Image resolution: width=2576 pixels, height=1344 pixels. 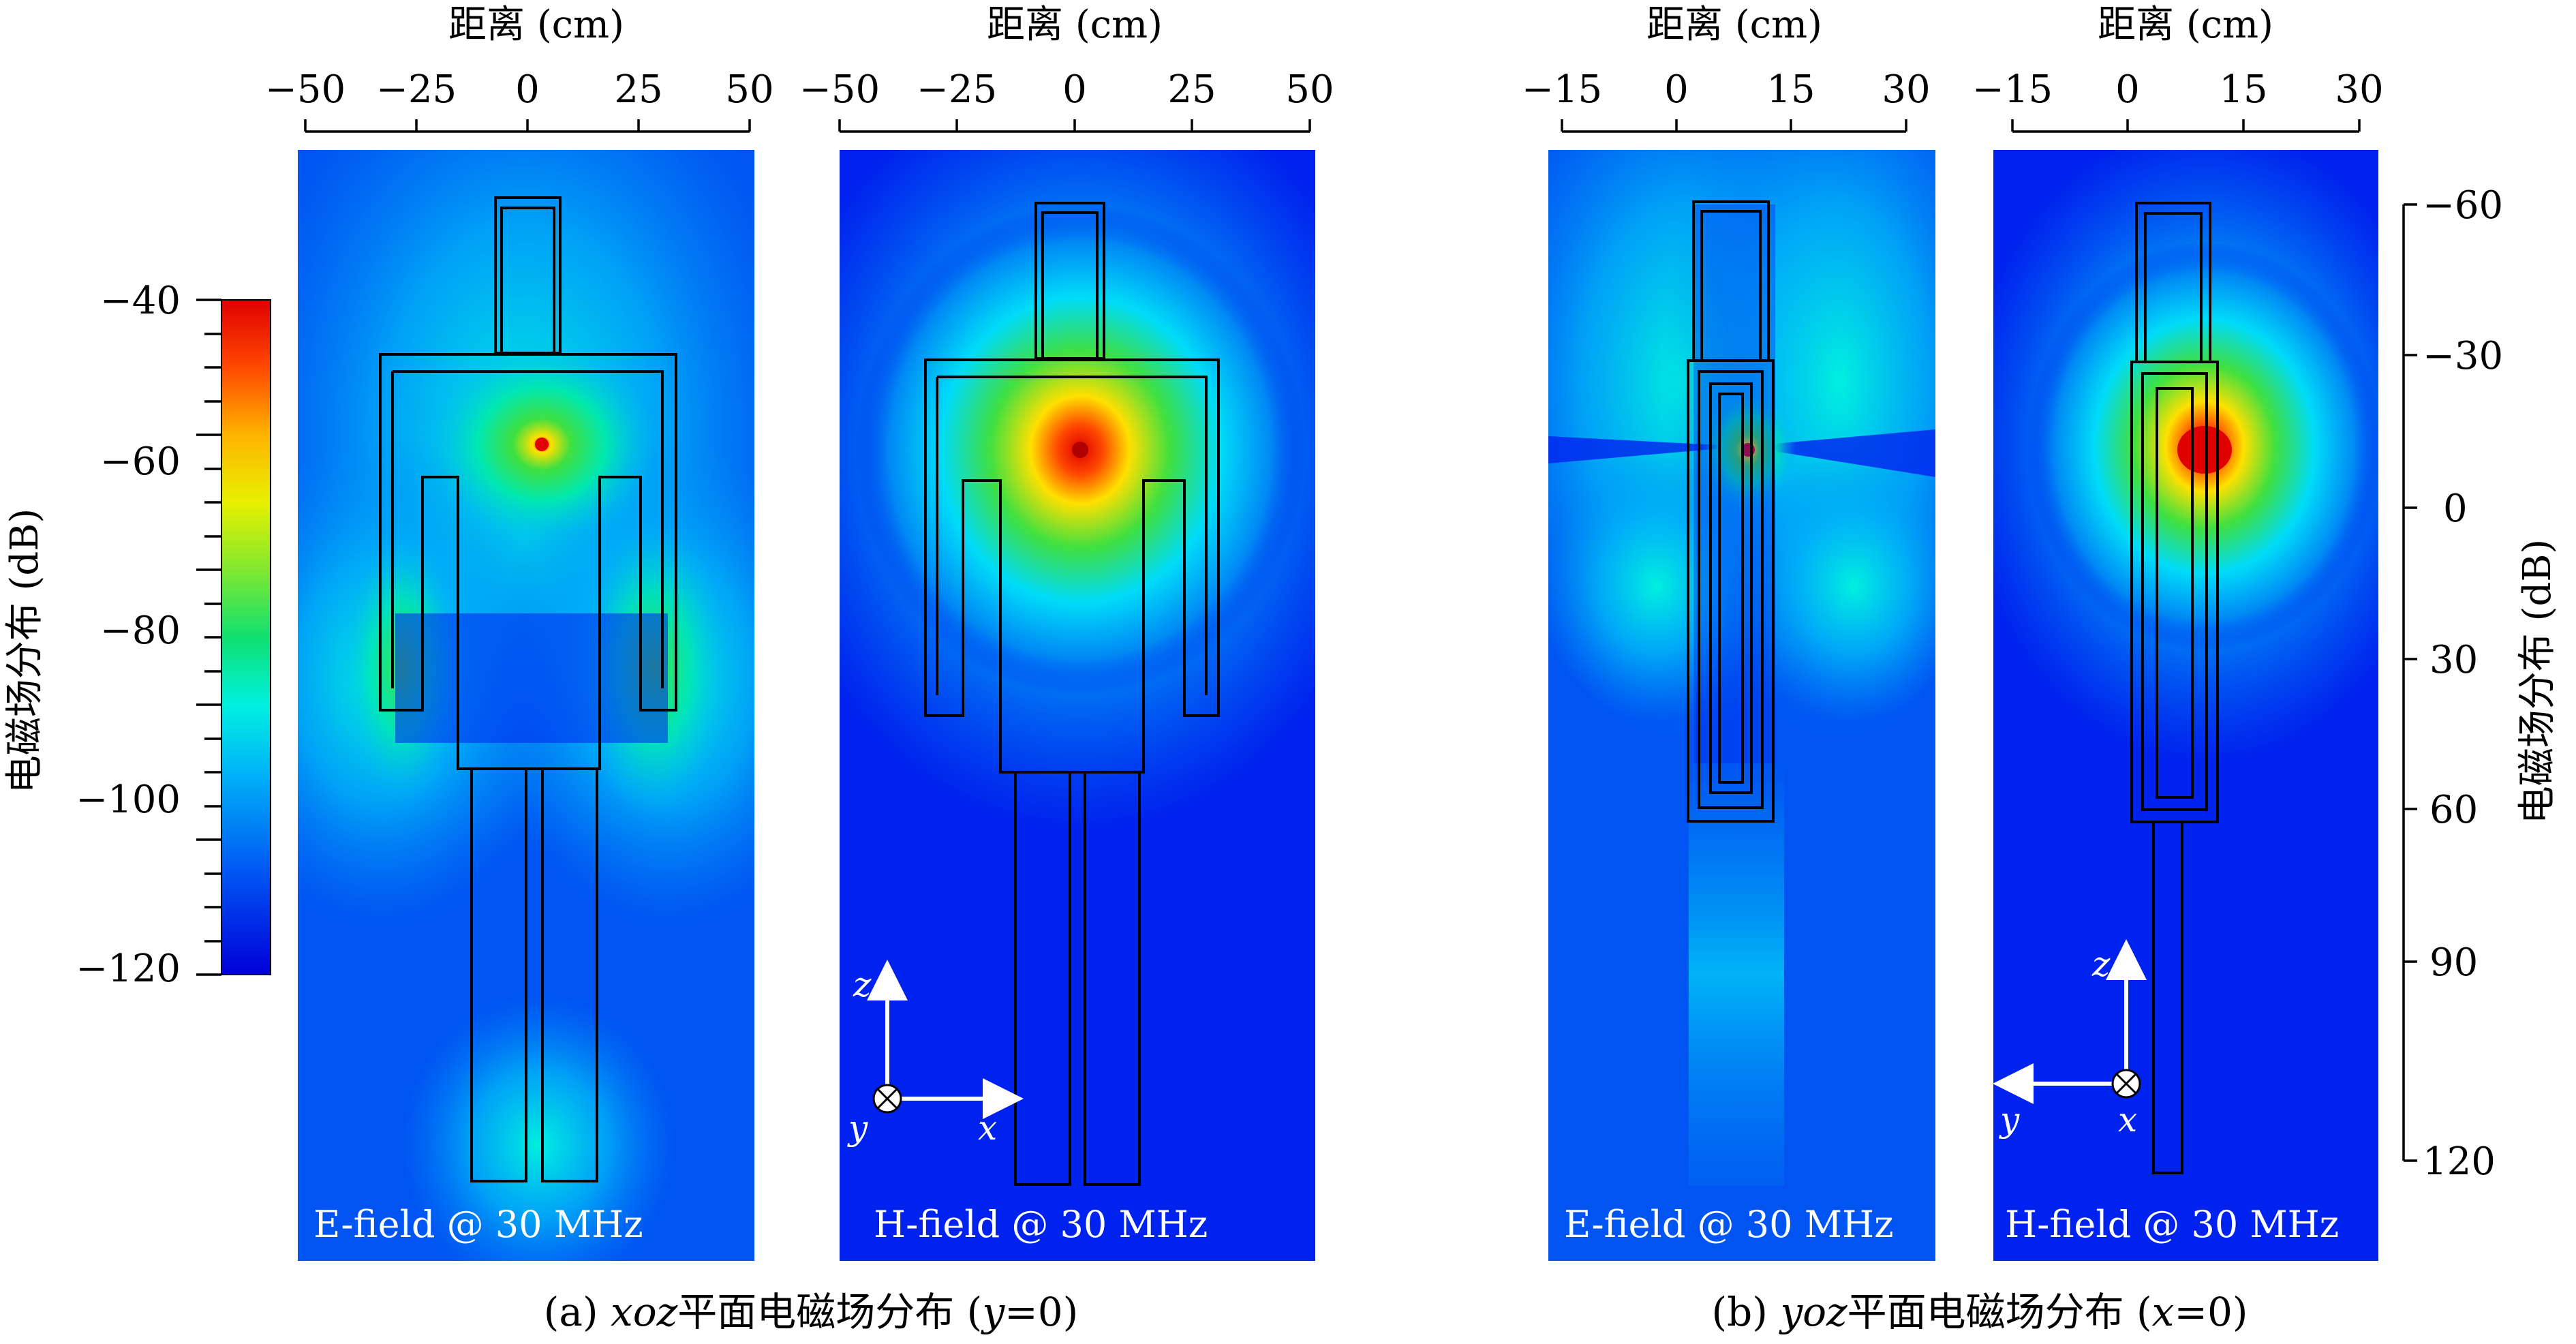 I want to click on colorbar-tick-label: −120, so click(x=128, y=969).